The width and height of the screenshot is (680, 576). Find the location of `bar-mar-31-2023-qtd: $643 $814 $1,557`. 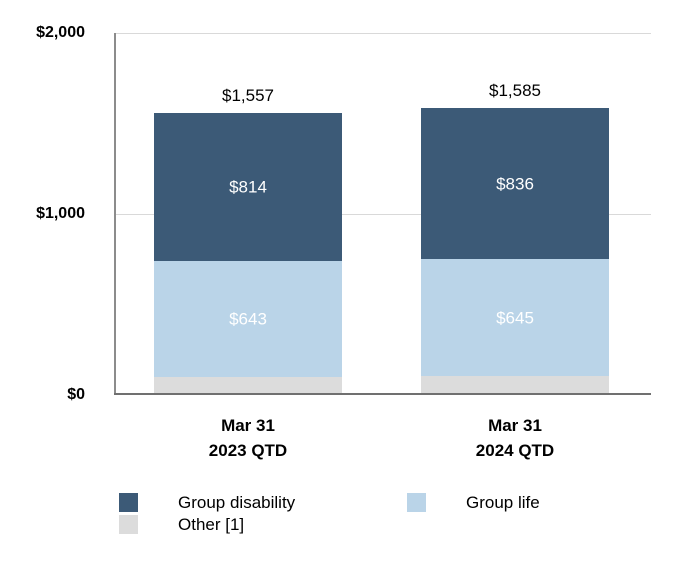

bar-mar-31-2023-qtd: $643 $814 $1,557 is located at coordinates (248, 241).